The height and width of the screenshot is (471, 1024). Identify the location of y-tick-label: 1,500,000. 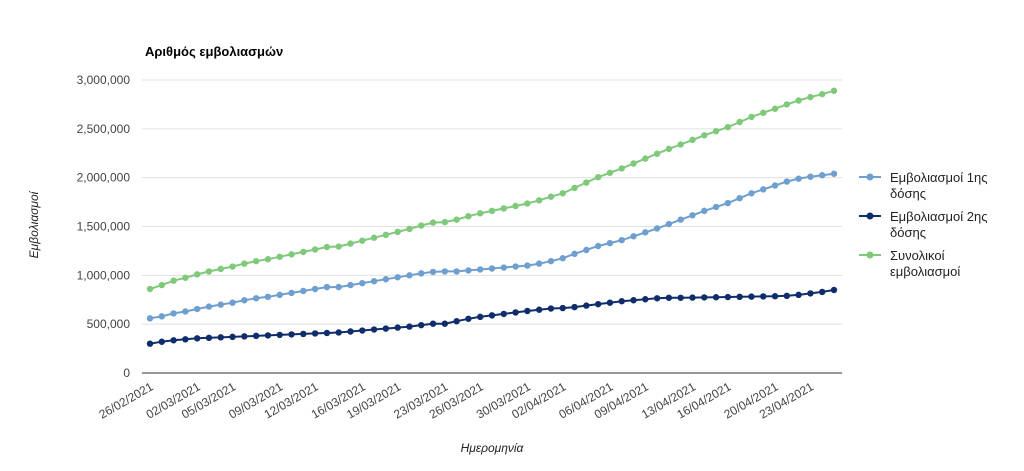
(104, 227).